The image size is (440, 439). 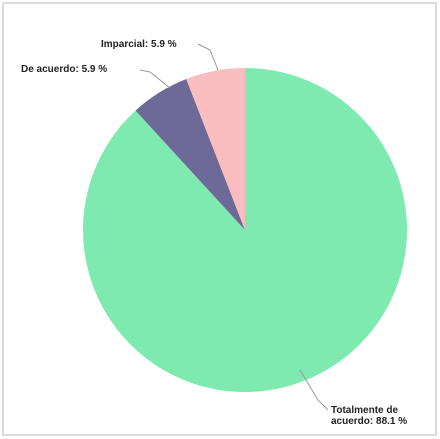 I want to click on slice-label: Totalmente de acuerdo: 88.1 %, so click(x=369, y=416).